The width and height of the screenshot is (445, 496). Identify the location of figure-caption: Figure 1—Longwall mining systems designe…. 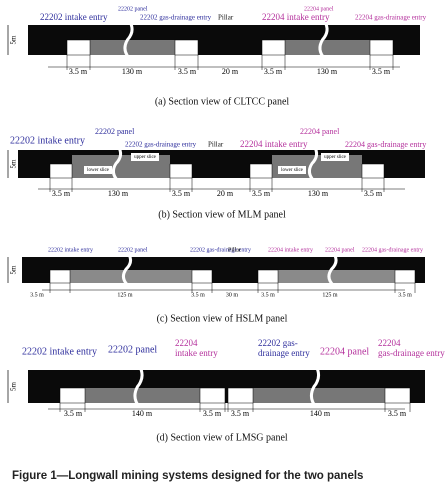
(187, 476).